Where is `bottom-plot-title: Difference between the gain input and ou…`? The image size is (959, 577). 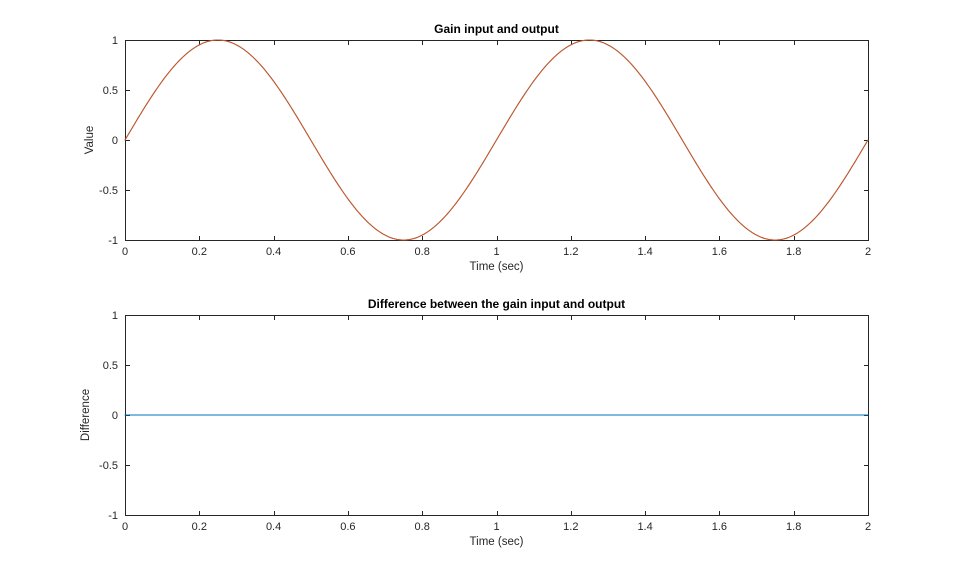 bottom-plot-title: Difference between the gain input and ou… is located at coordinates (496, 304).